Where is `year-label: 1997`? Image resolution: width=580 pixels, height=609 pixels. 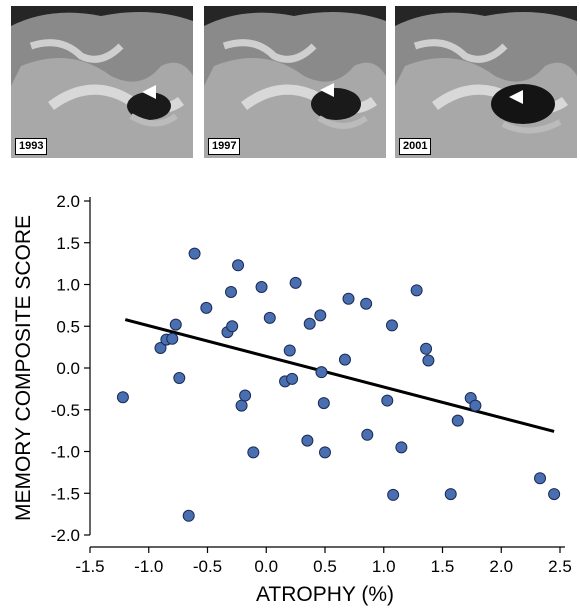
year-label: 1997 is located at coordinates (224, 146).